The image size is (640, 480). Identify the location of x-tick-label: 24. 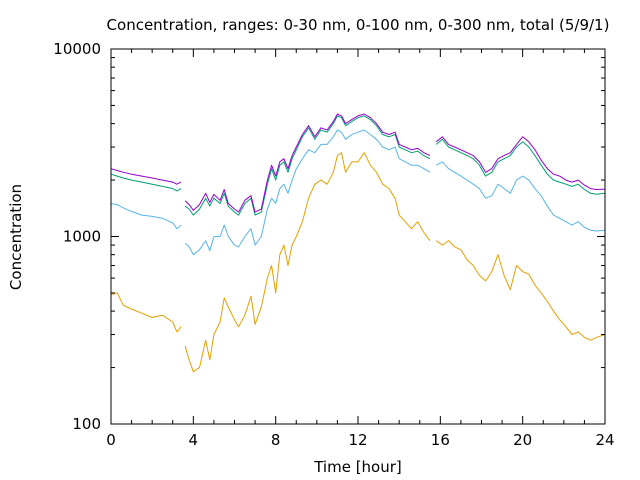
(604, 440).